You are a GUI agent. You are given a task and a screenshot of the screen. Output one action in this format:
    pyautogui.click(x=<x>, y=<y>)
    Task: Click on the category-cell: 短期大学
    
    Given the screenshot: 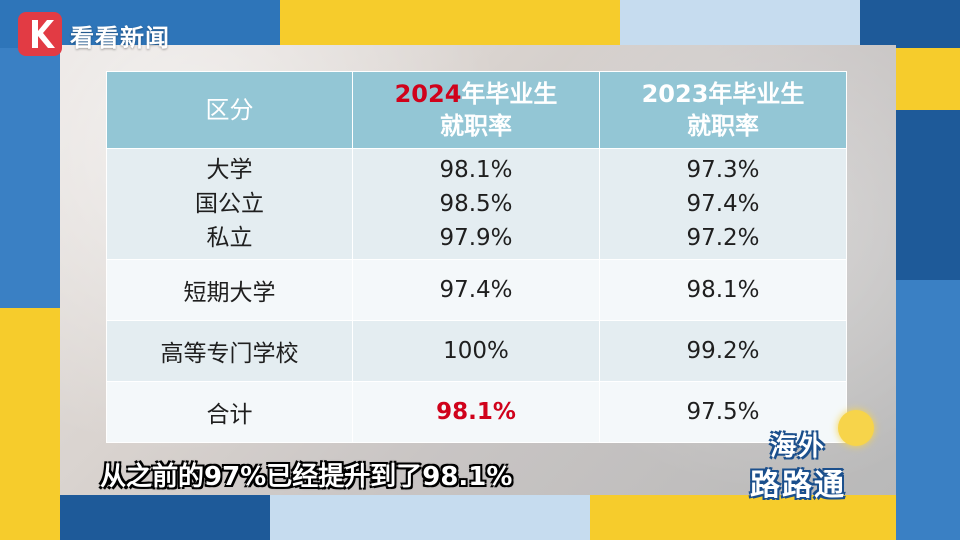 What is the action you would take?
    pyautogui.click(x=229, y=290)
    